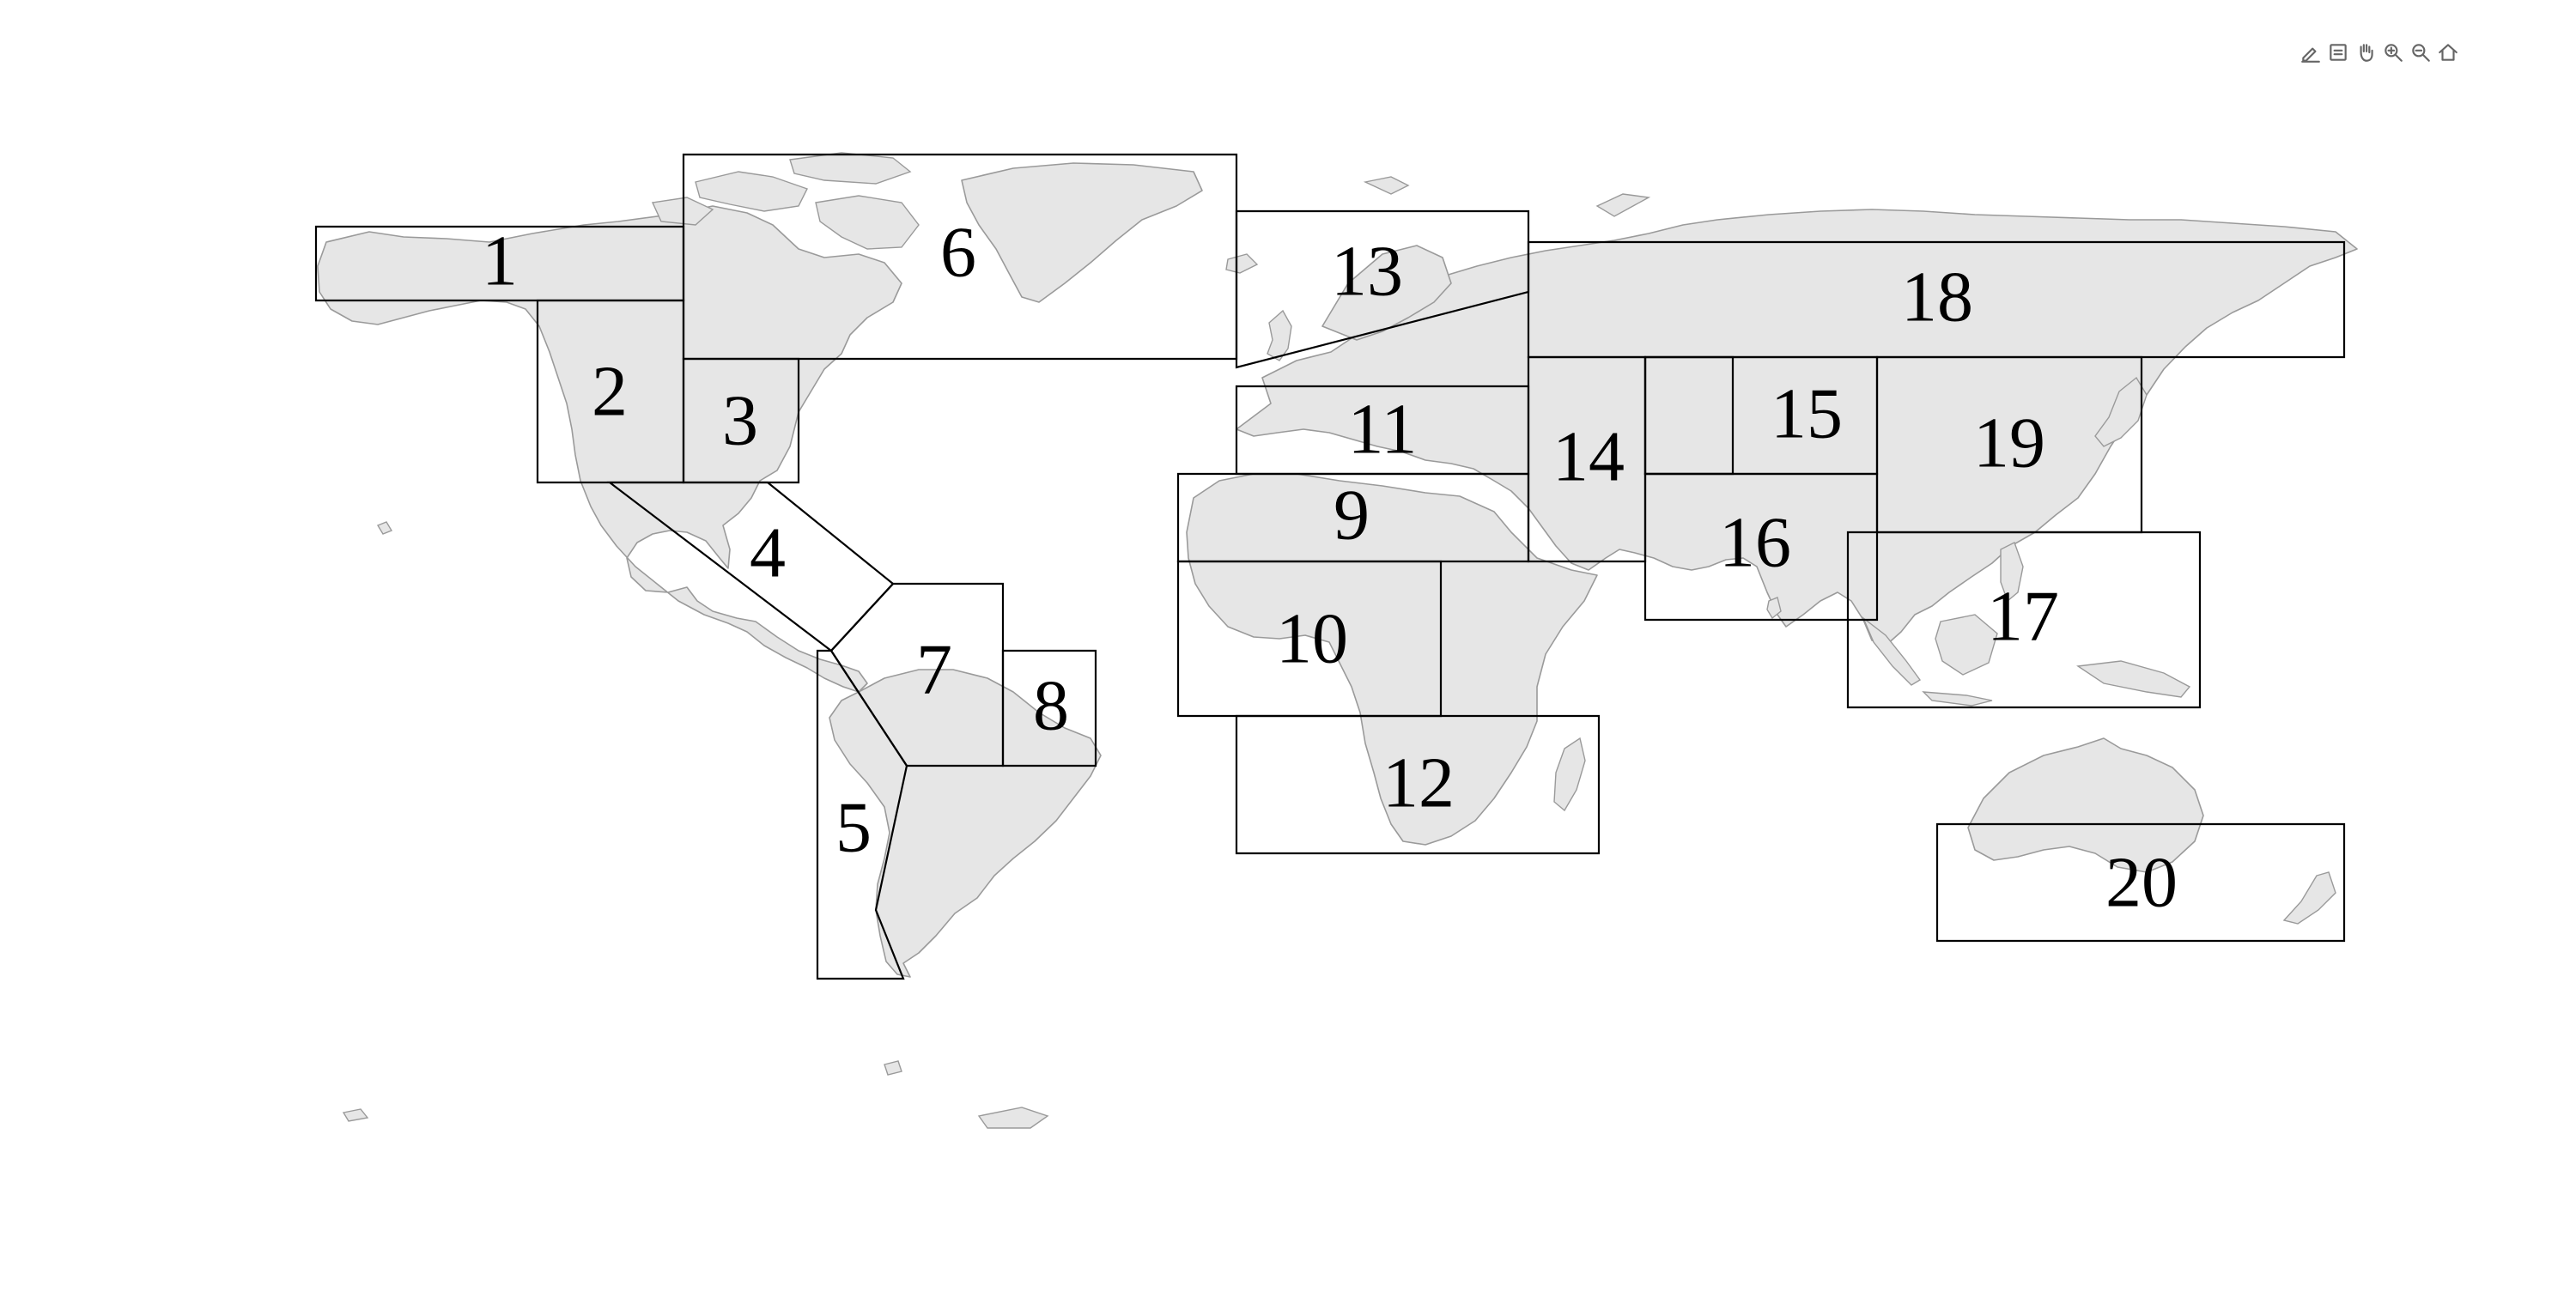 The width and height of the screenshot is (2576, 1292). What do you see at coordinates (854, 827) in the screenshot?
I see `region-label-5: 5` at bounding box center [854, 827].